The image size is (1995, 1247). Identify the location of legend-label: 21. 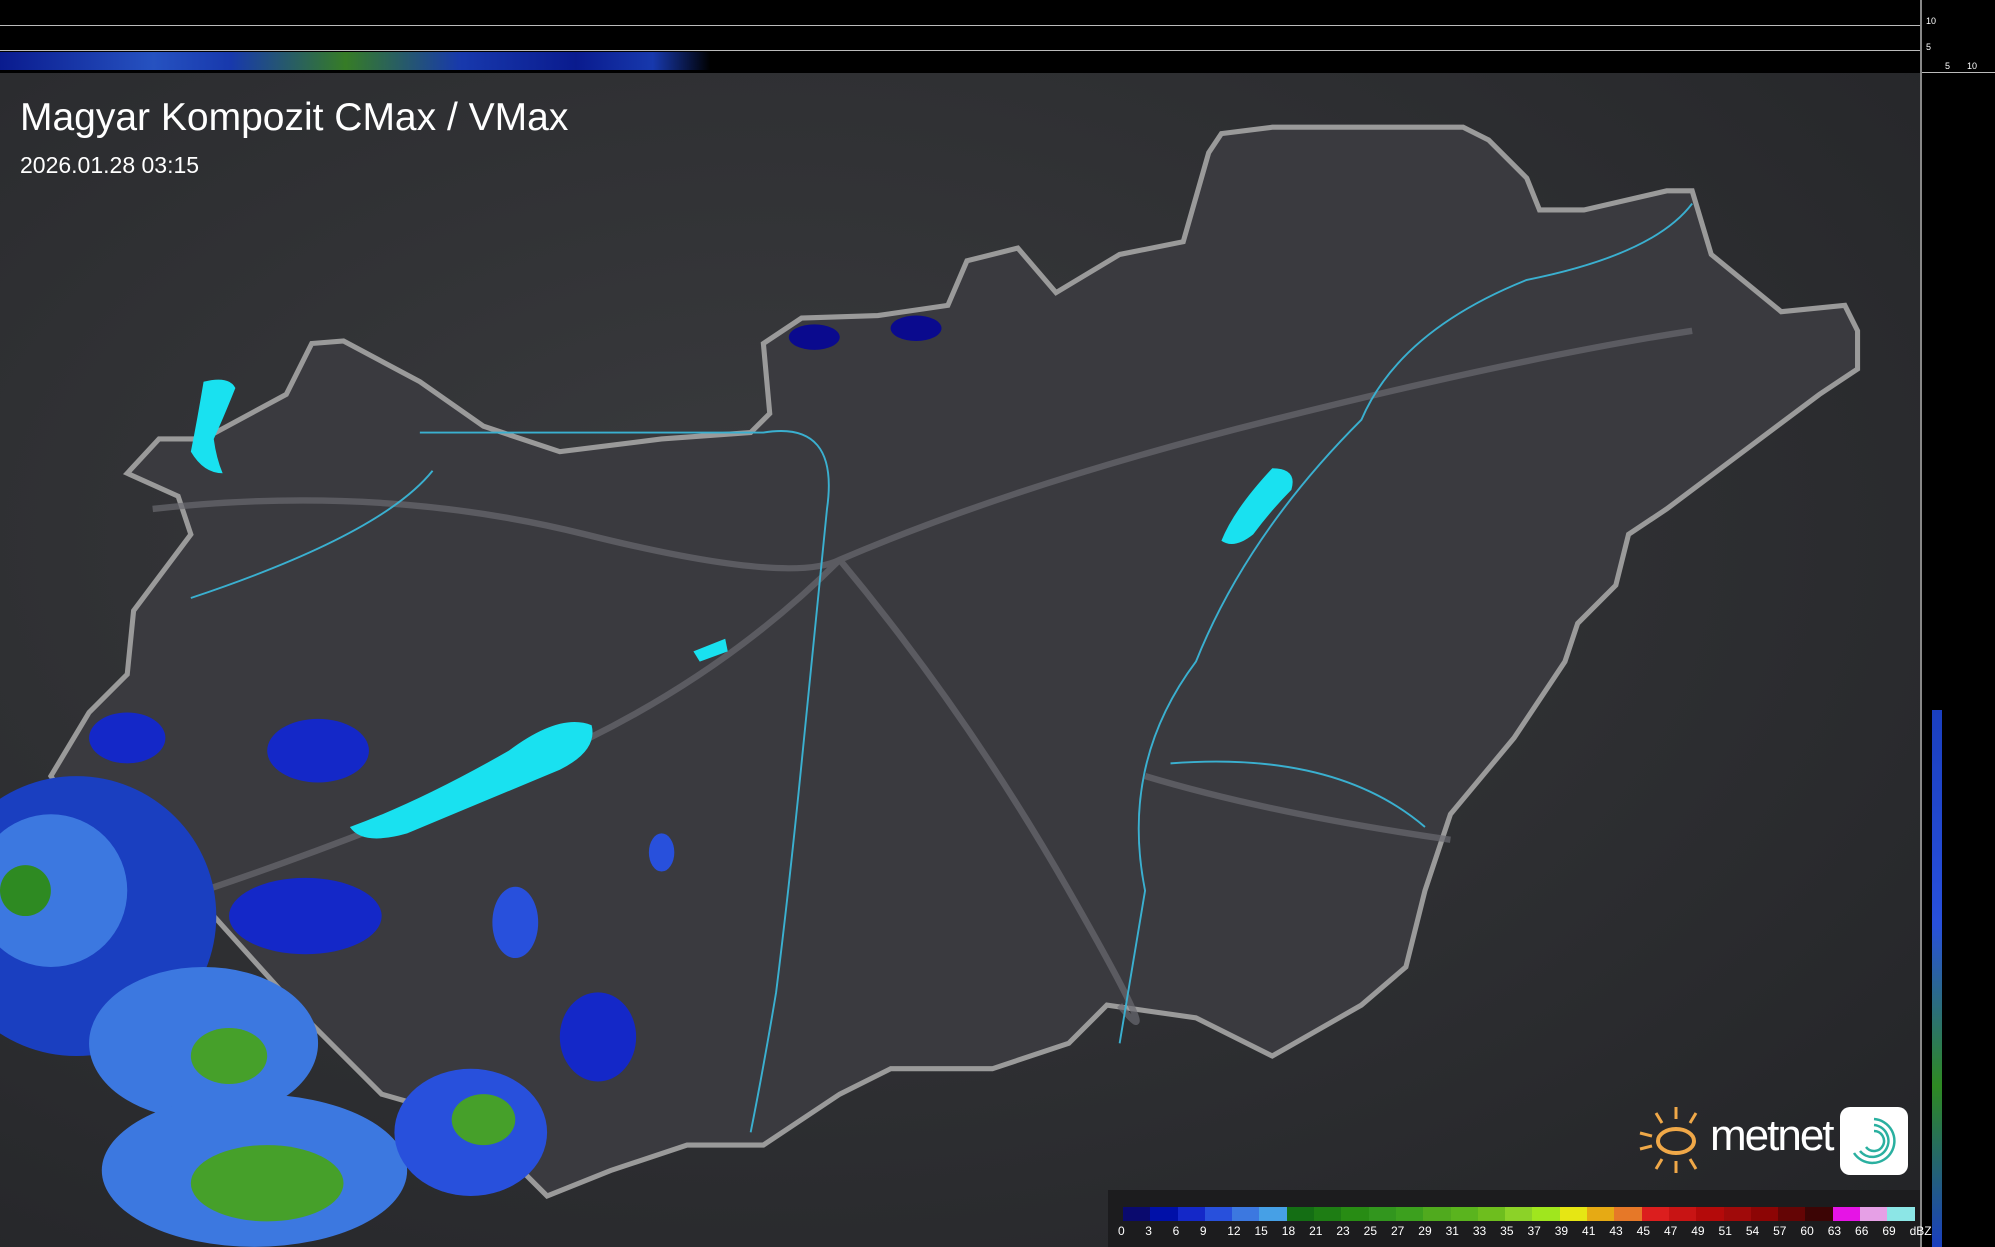
(1316, 1231).